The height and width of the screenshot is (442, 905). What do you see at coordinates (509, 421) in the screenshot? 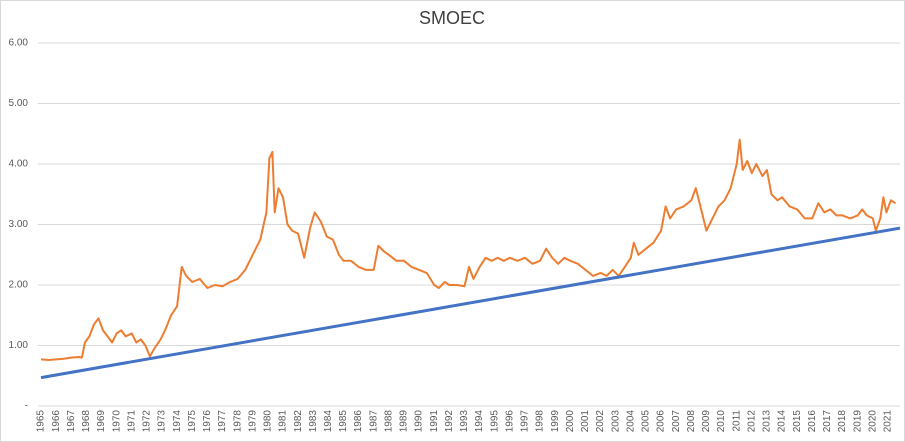
I see `x-tick-label: 1996` at bounding box center [509, 421].